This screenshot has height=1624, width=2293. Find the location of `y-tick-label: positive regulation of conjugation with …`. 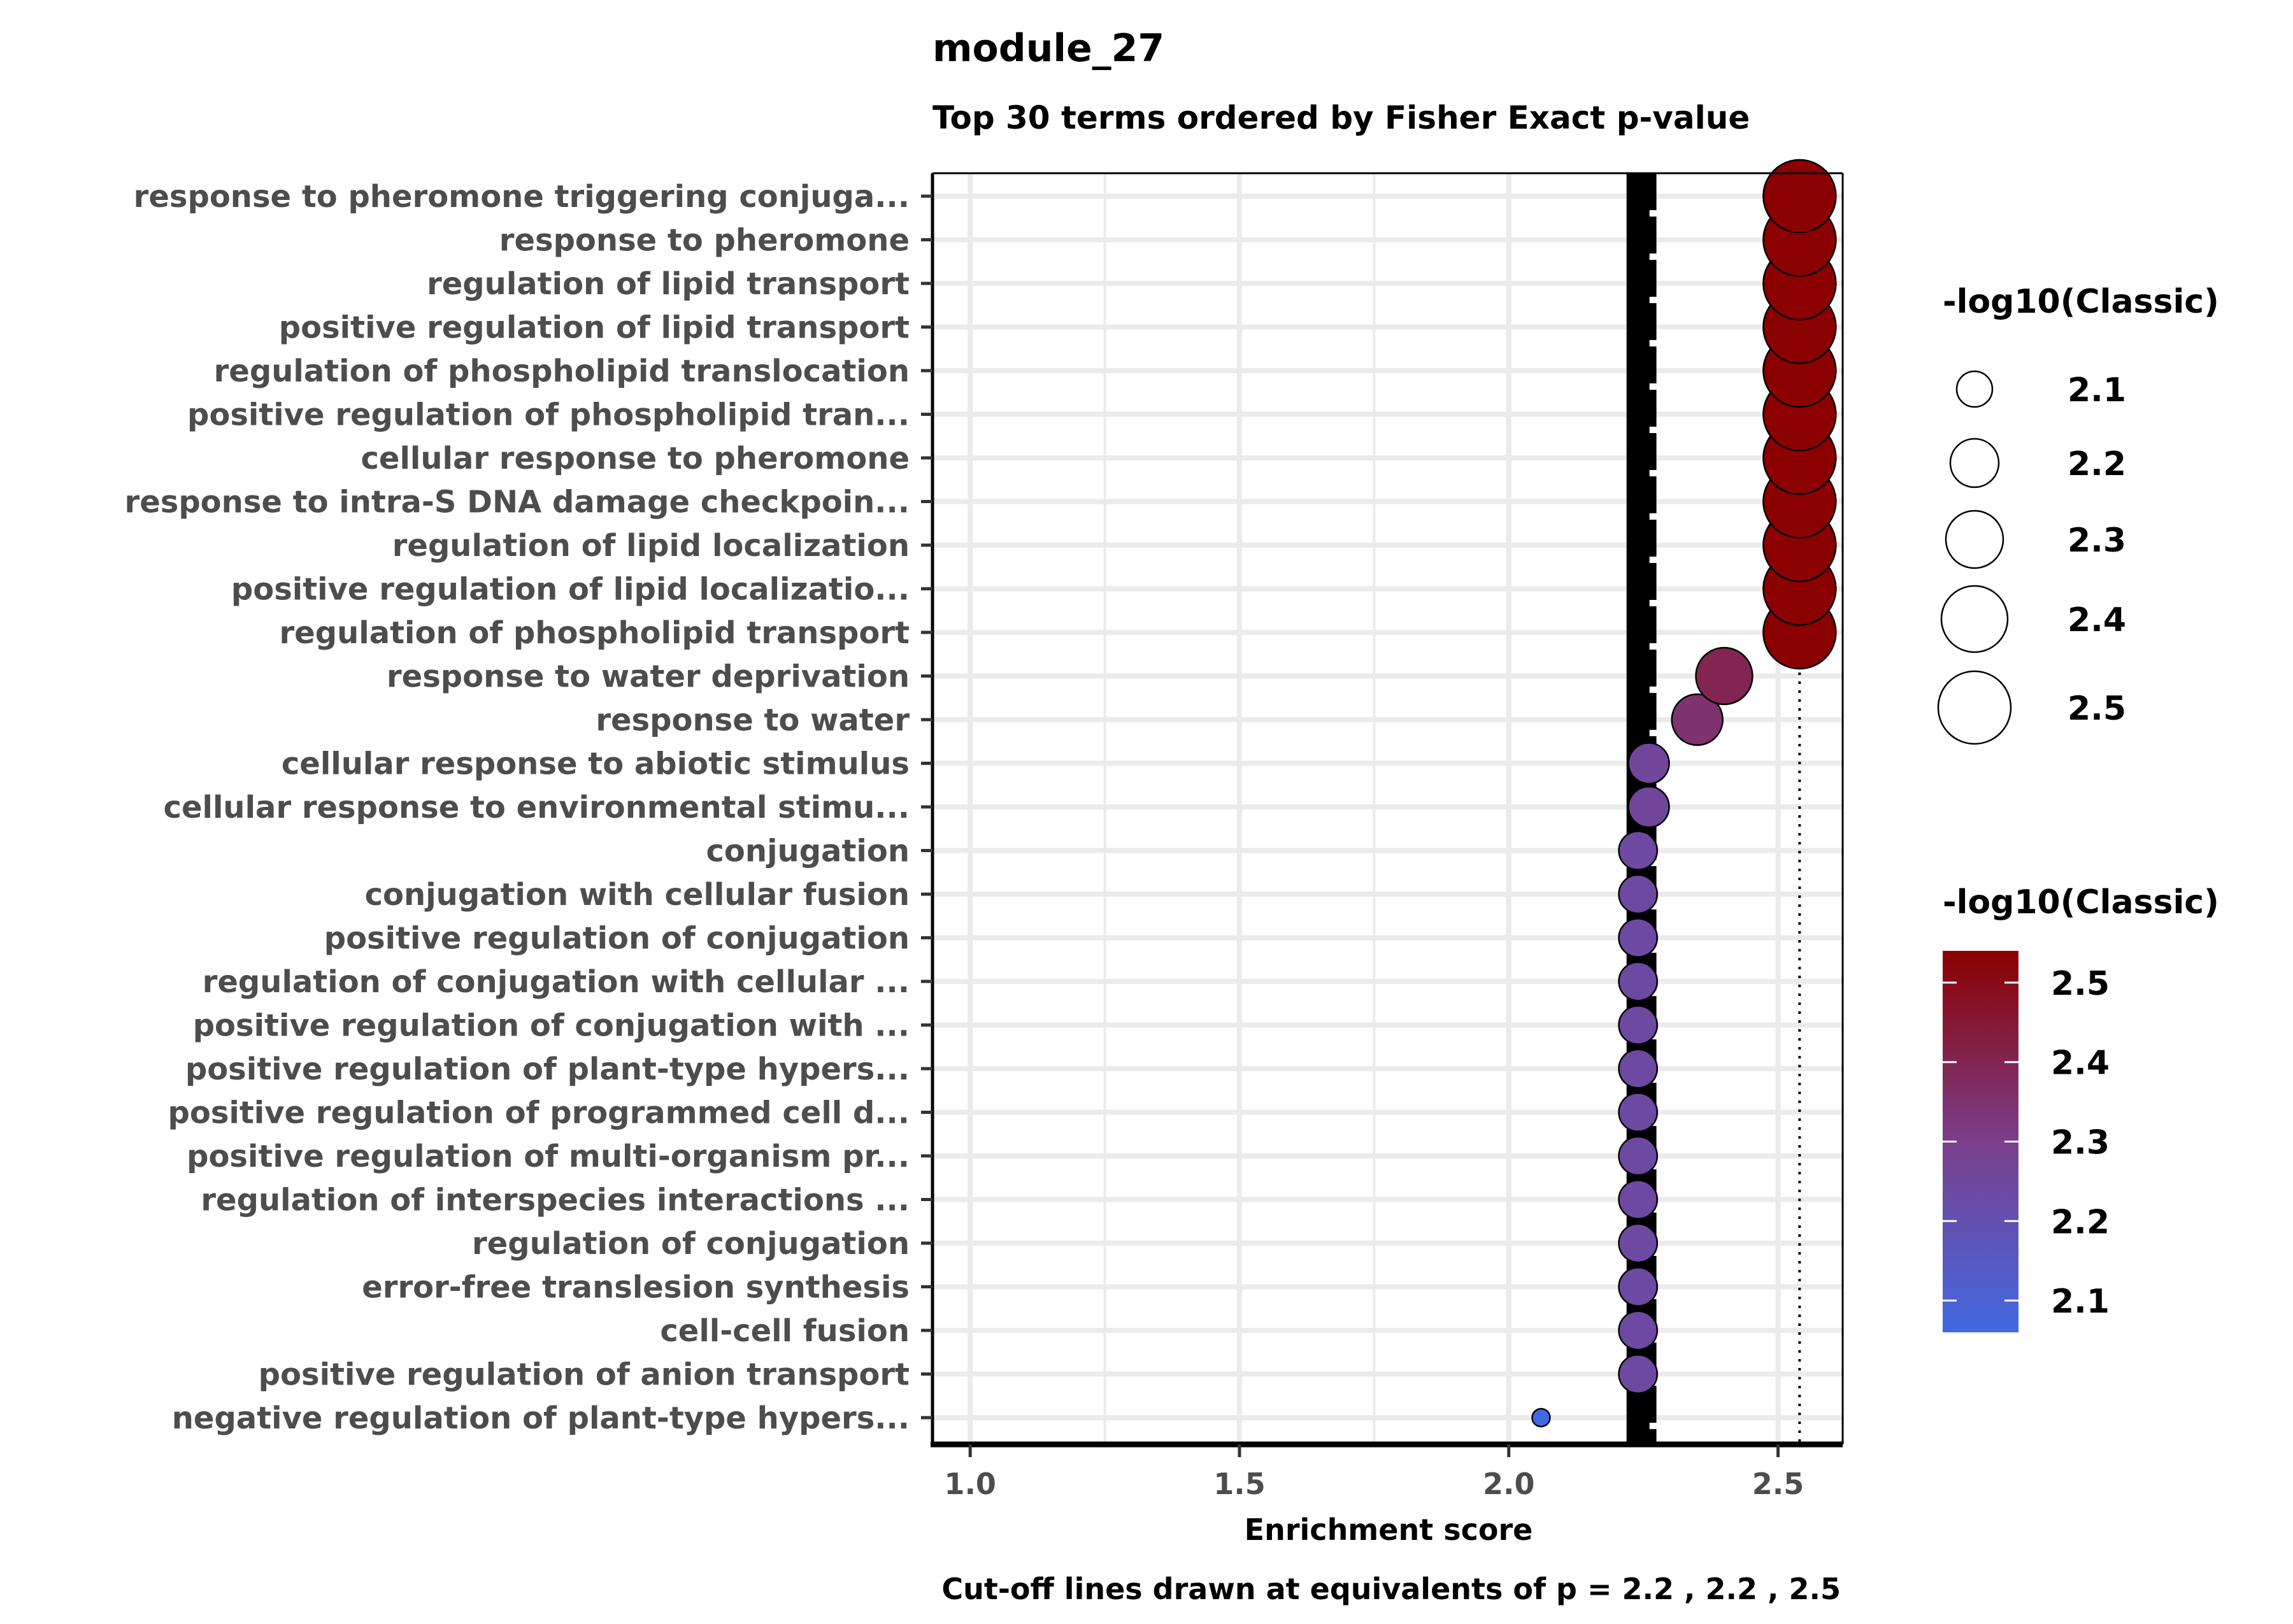

y-tick-label: positive regulation of conjugation with … is located at coordinates (551, 1026).